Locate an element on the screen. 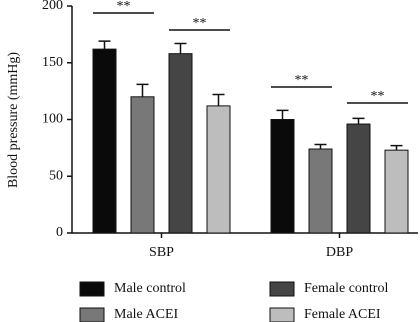 This screenshot has width=420, height=322. y-tick-label: 0 is located at coordinates (59, 232).